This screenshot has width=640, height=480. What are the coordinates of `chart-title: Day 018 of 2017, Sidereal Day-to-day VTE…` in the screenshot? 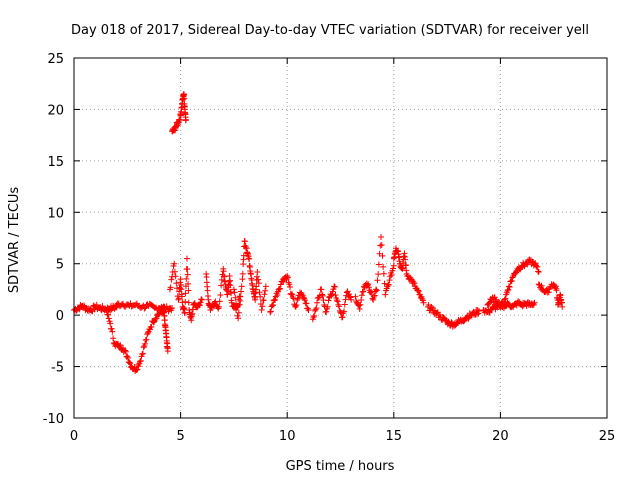 It's located at (330, 30).